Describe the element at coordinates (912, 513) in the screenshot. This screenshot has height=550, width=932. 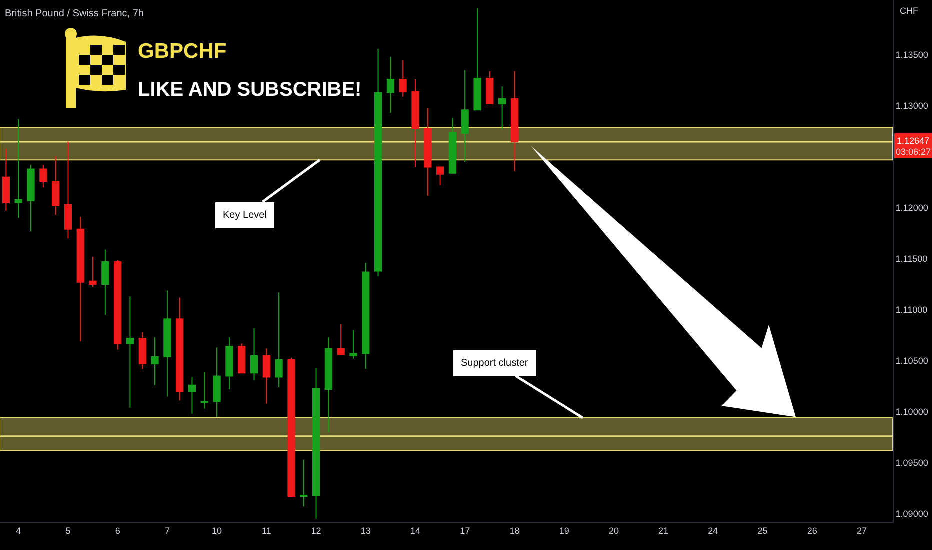
I see `y-tick-label: 1.09000` at that location.